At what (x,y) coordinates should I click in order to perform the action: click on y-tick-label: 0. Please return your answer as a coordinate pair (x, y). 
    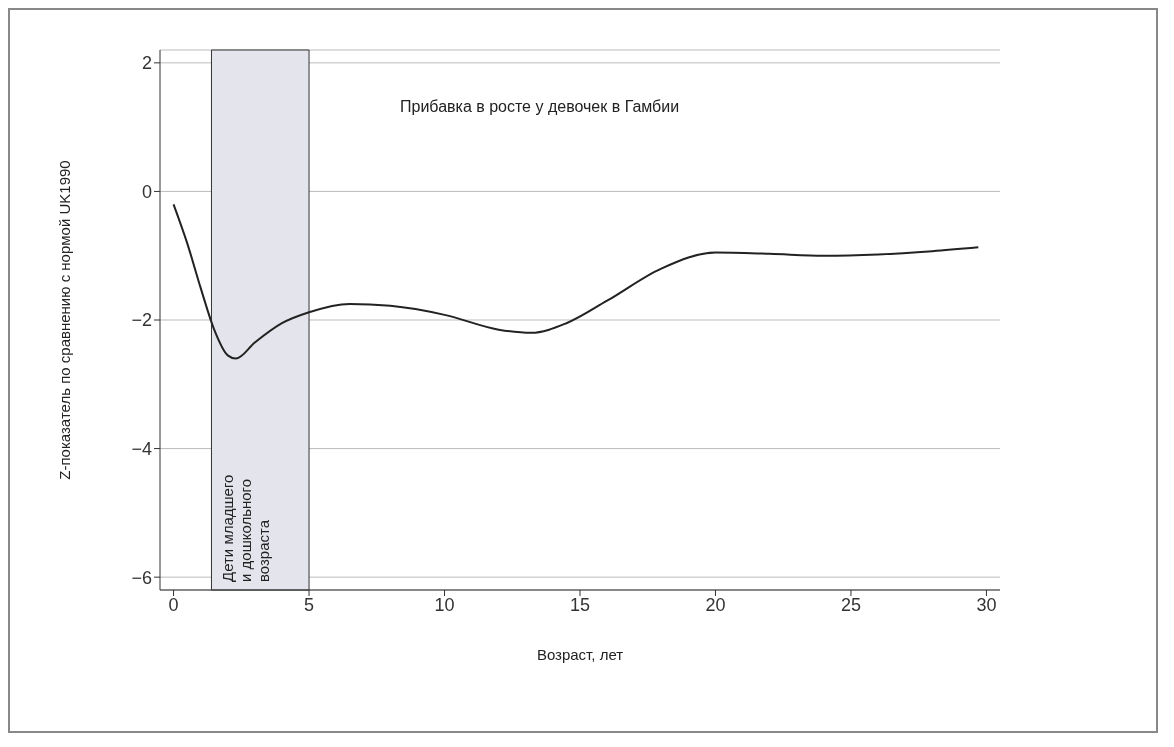
    Looking at the image, I should click on (146, 191).